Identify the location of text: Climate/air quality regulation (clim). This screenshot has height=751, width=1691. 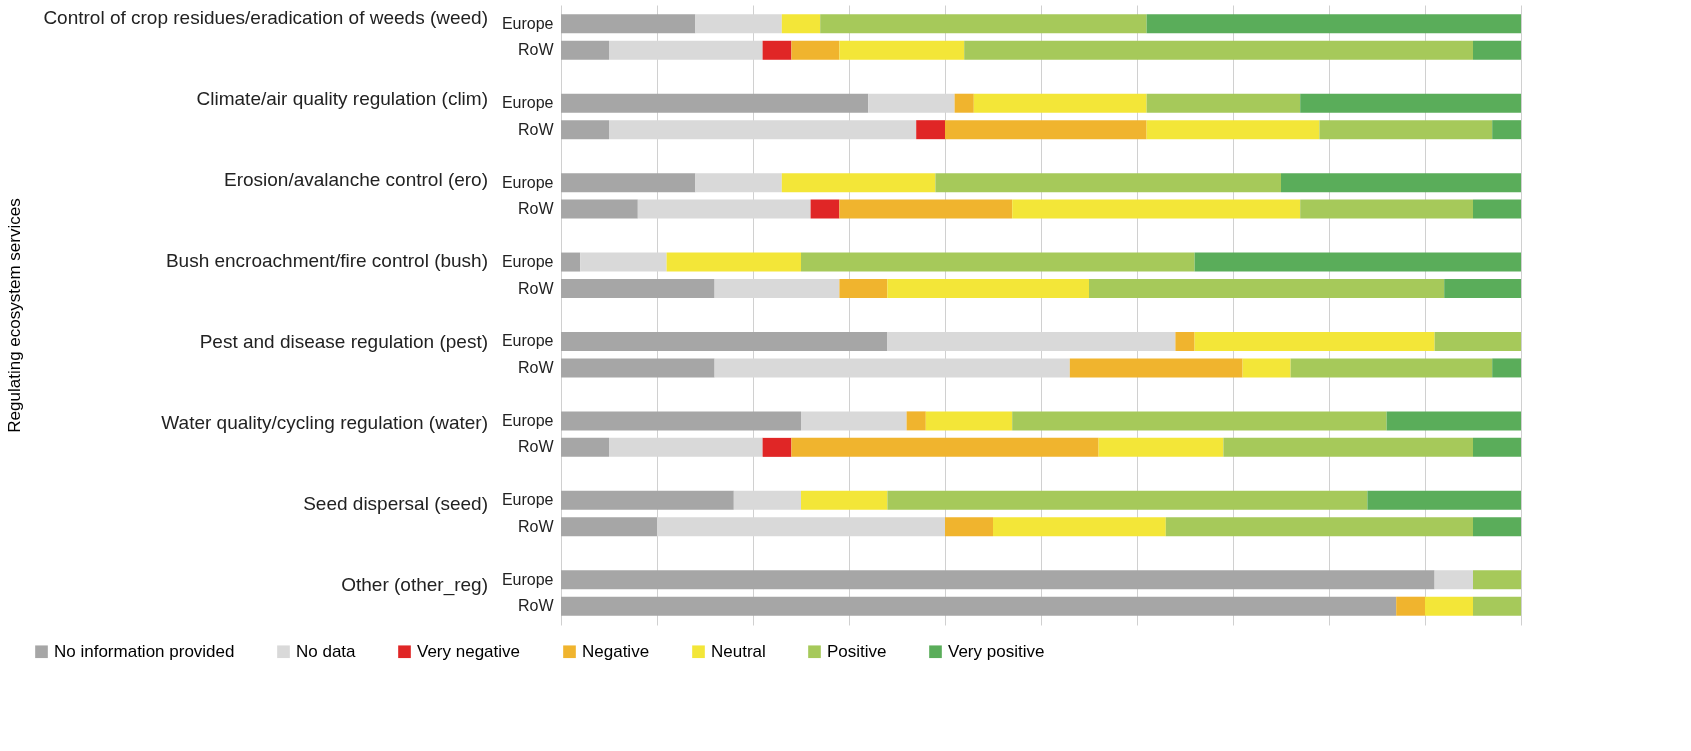
(342, 99).